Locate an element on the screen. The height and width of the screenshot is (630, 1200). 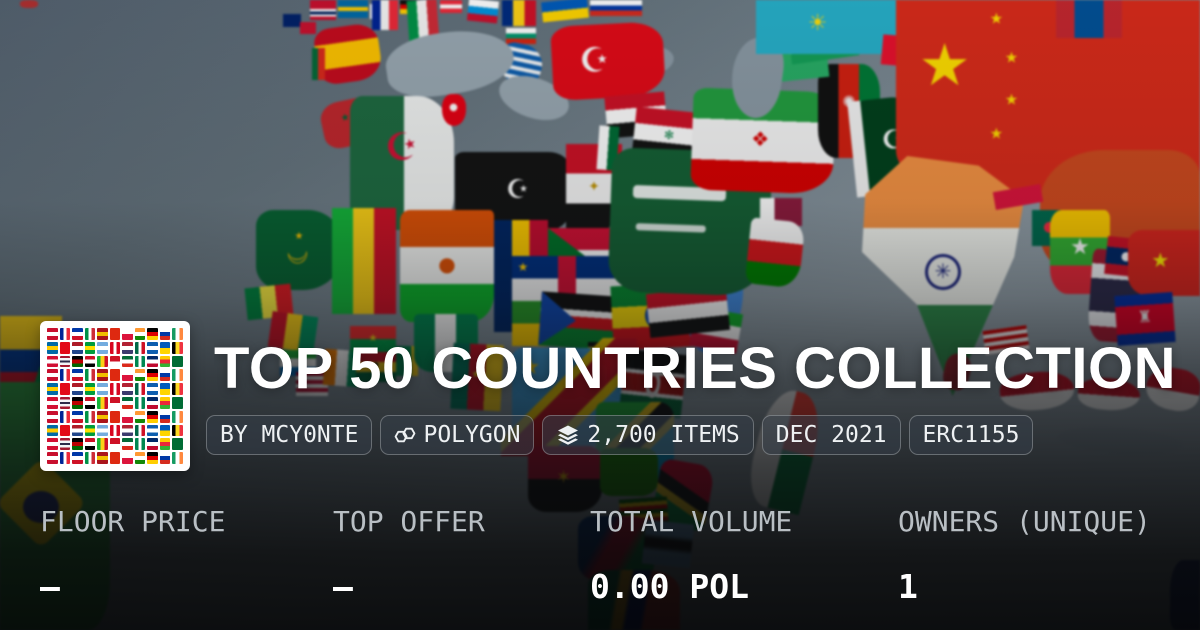
items-badge-label: 2,700 ITEMS is located at coordinates (663, 435).